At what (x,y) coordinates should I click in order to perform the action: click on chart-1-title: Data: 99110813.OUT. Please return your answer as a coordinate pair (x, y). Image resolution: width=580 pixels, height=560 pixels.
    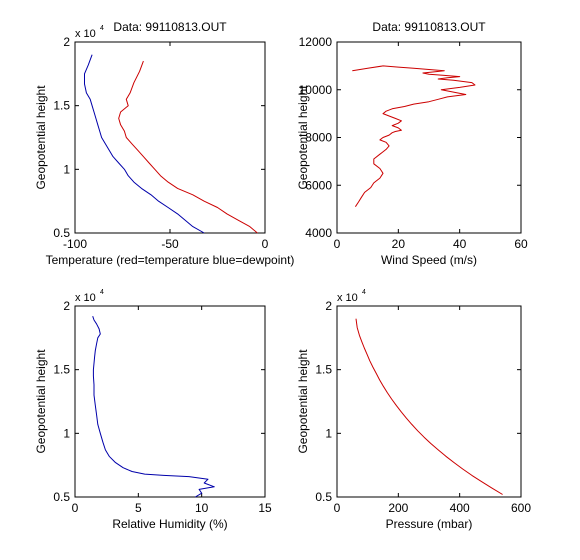
    Looking at the image, I should click on (170, 27).